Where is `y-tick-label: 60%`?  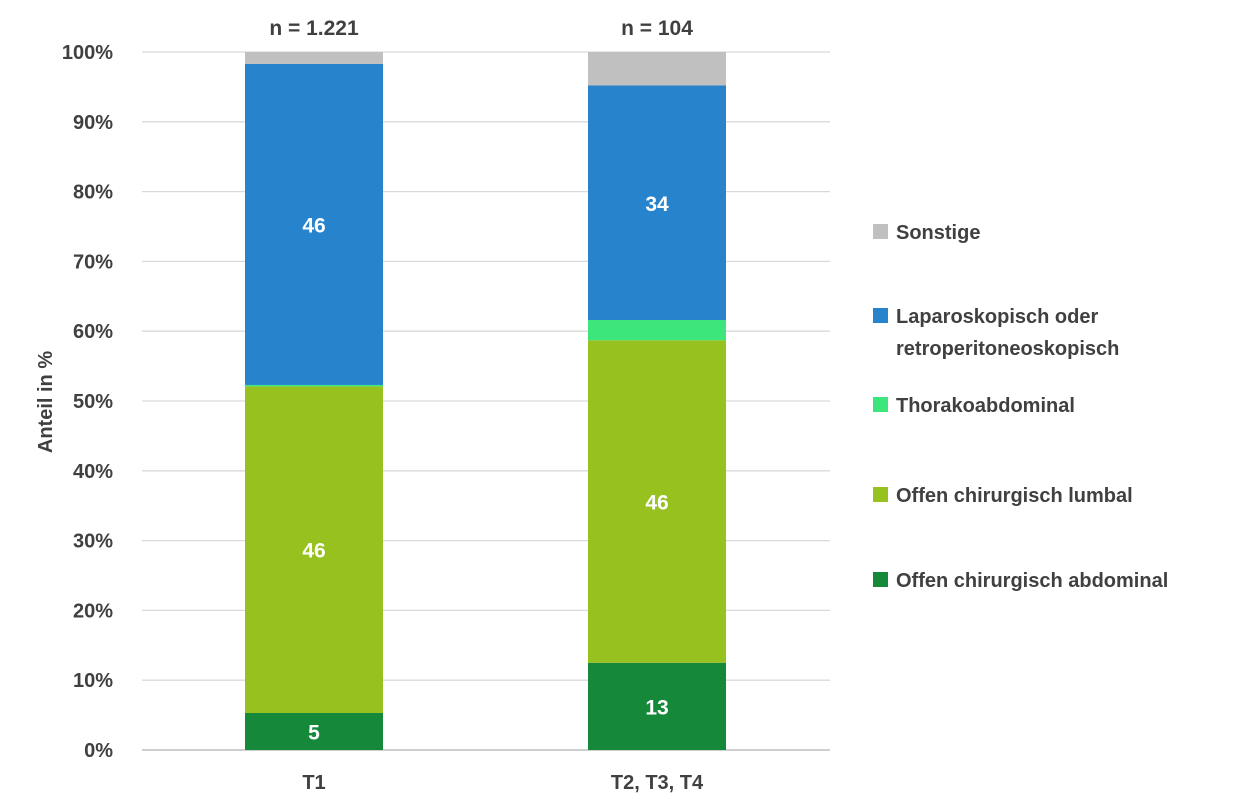 y-tick-label: 60% is located at coordinates (93, 332).